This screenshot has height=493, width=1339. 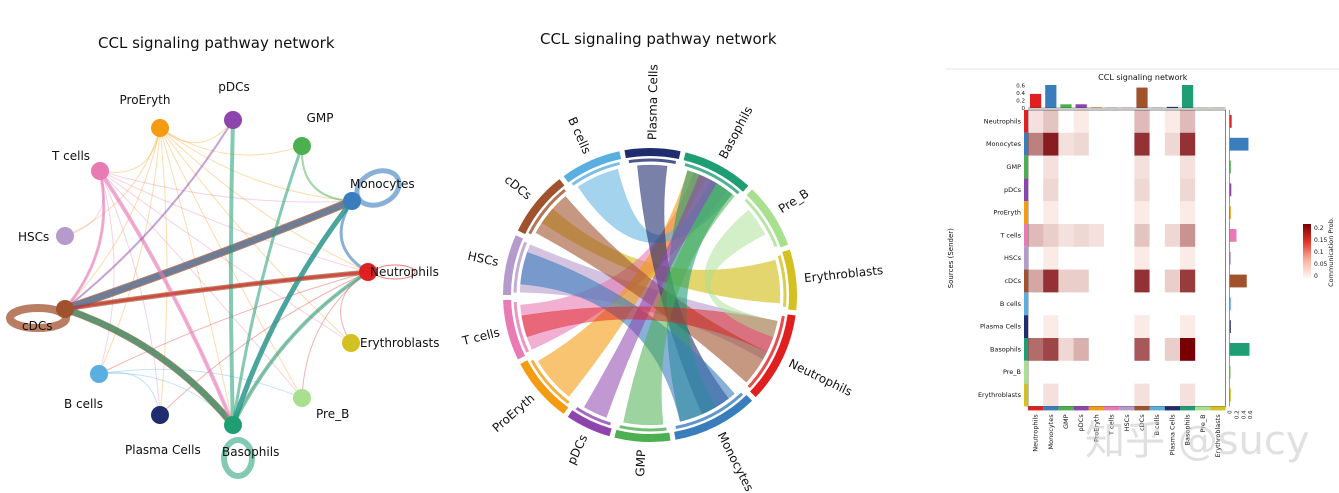 What do you see at coordinates (1020, 94) in the screenshot?
I see `top-axis-tick: 0.4` at bounding box center [1020, 94].